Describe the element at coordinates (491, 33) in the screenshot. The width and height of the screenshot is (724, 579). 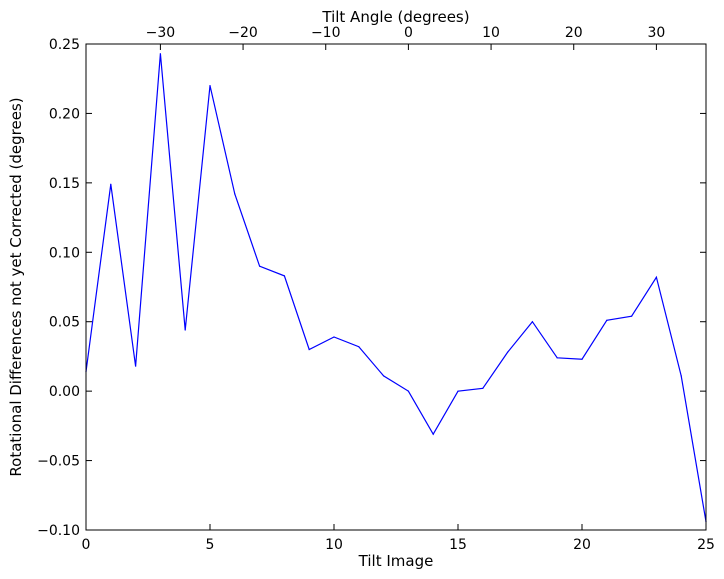
I see `top-x-tick-label: 10` at that location.